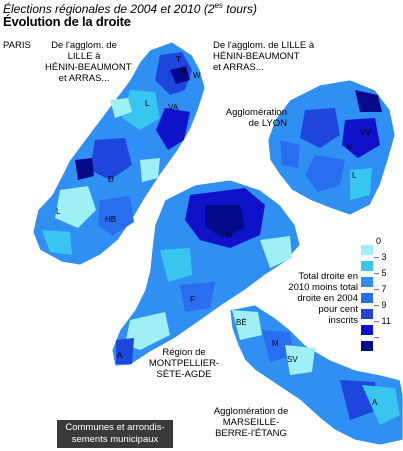  What do you see at coordinates (375, 402) in the screenshot?
I see `code-marseille-a: A` at bounding box center [375, 402].